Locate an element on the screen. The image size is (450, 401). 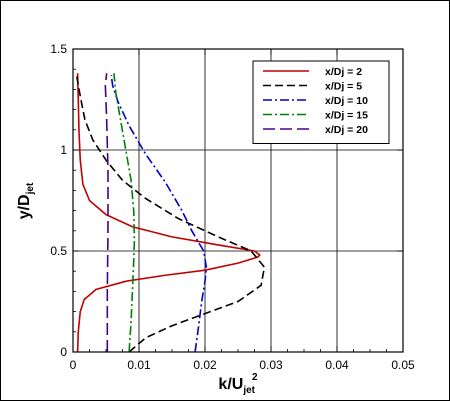
y-axis-label: y/Djet is located at coordinates (26, 200).